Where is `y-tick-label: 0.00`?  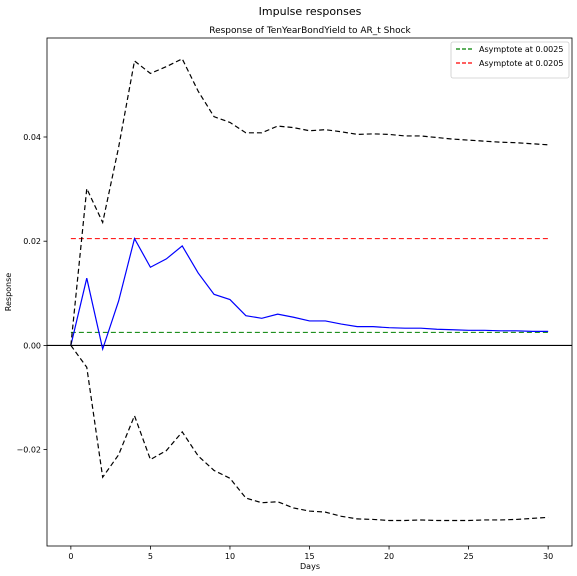
y-tick-label: 0.00 is located at coordinates (32, 345).